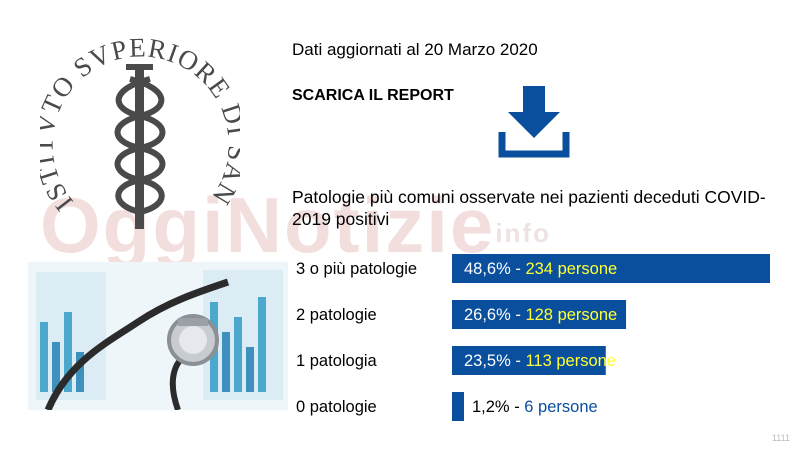  What do you see at coordinates (337, 361) in the screenshot?
I see `category-label: 1 patologia` at bounding box center [337, 361].